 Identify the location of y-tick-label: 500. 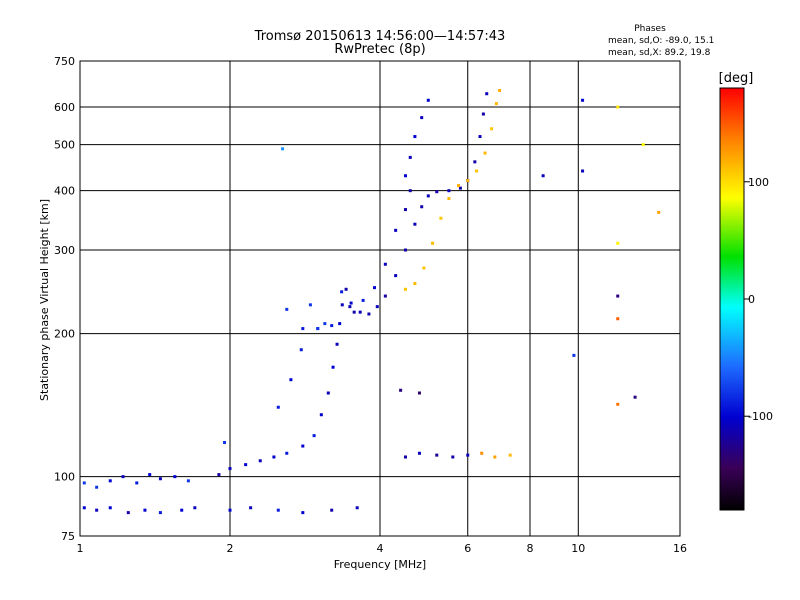
(64, 145).